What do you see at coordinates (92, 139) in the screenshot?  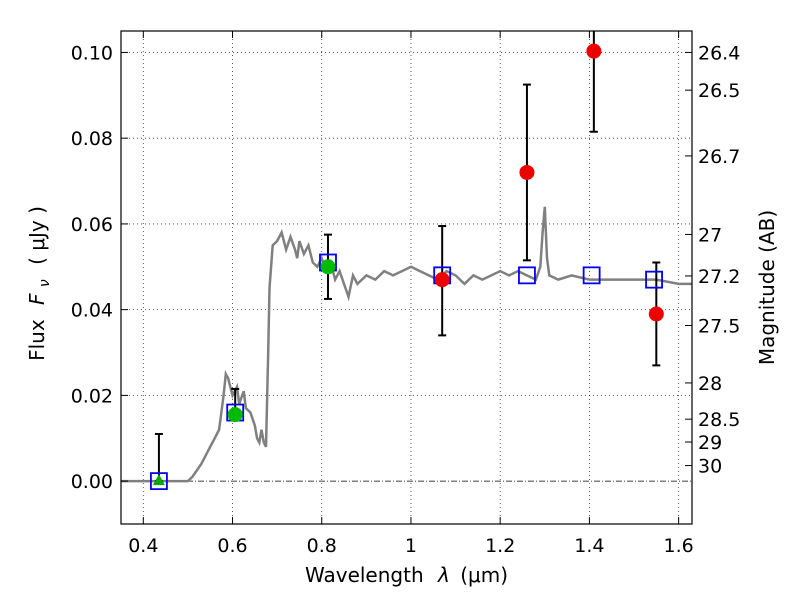 I see `y-tick-label: 0.08` at bounding box center [92, 139].